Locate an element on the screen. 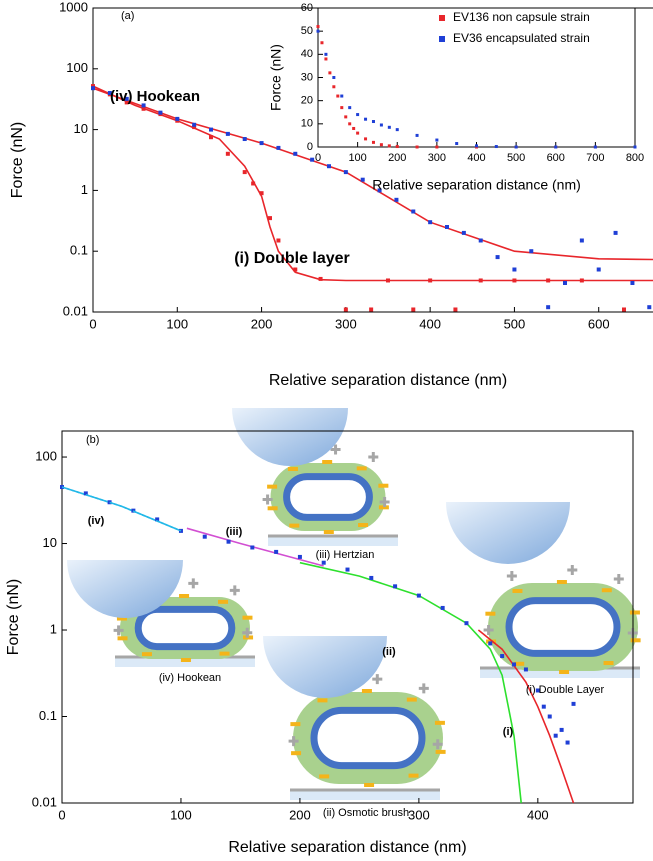  x-tick-label: 300 is located at coordinates (346, 323).